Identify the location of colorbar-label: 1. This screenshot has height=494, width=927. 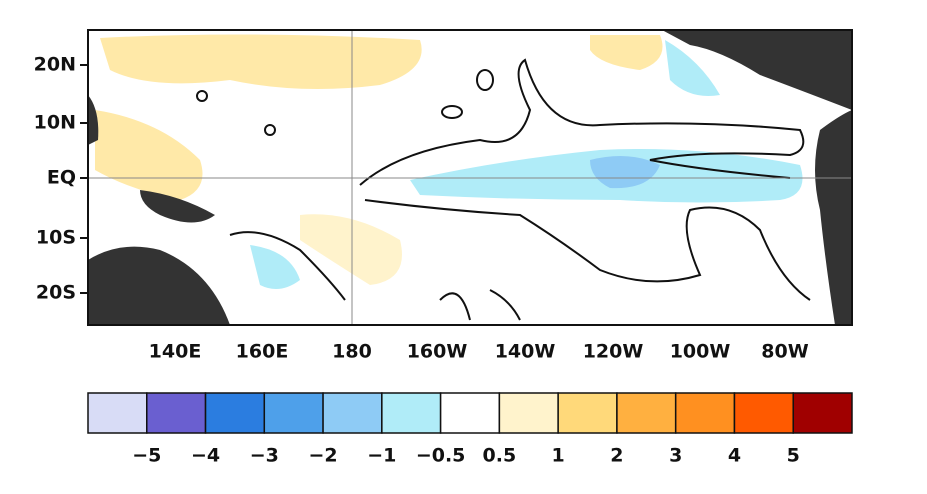
(558, 456).